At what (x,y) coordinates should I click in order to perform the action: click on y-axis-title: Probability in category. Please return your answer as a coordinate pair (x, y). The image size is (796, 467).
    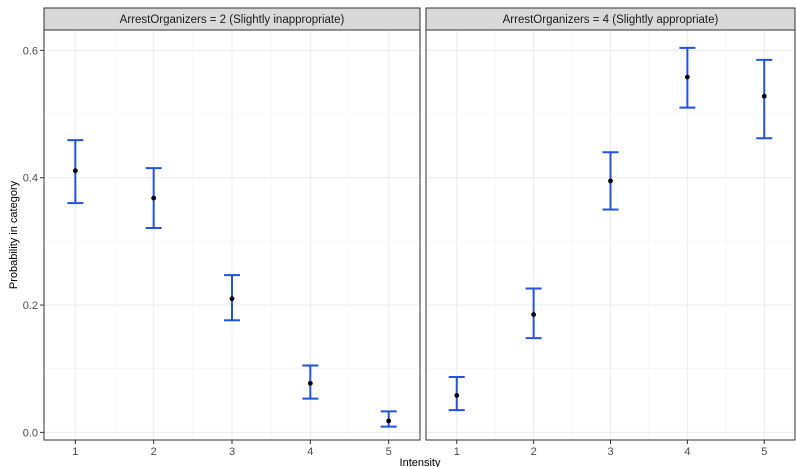
    Looking at the image, I should click on (14, 234).